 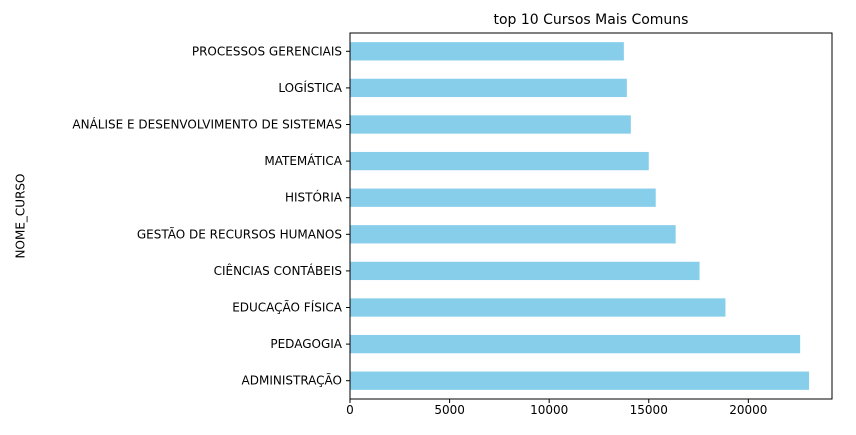 What do you see at coordinates (287, 307) in the screenshot?
I see `y-tick-label: EDUCAÇÃO FÍSICA` at bounding box center [287, 307].